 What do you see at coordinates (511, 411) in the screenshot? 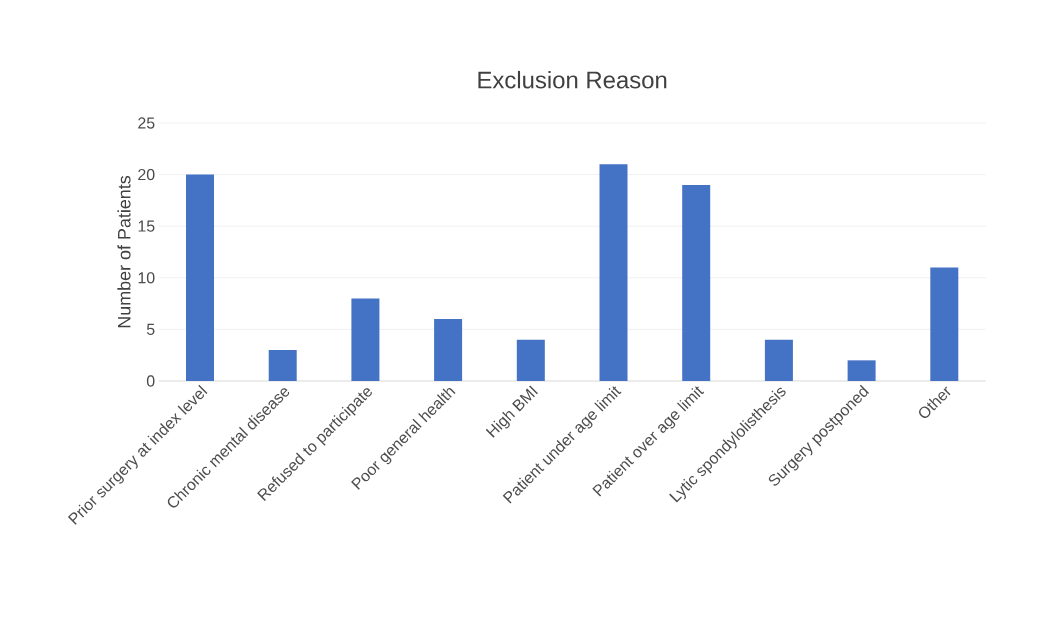
I see `x-tick-label: High BMI` at bounding box center [511, 411].